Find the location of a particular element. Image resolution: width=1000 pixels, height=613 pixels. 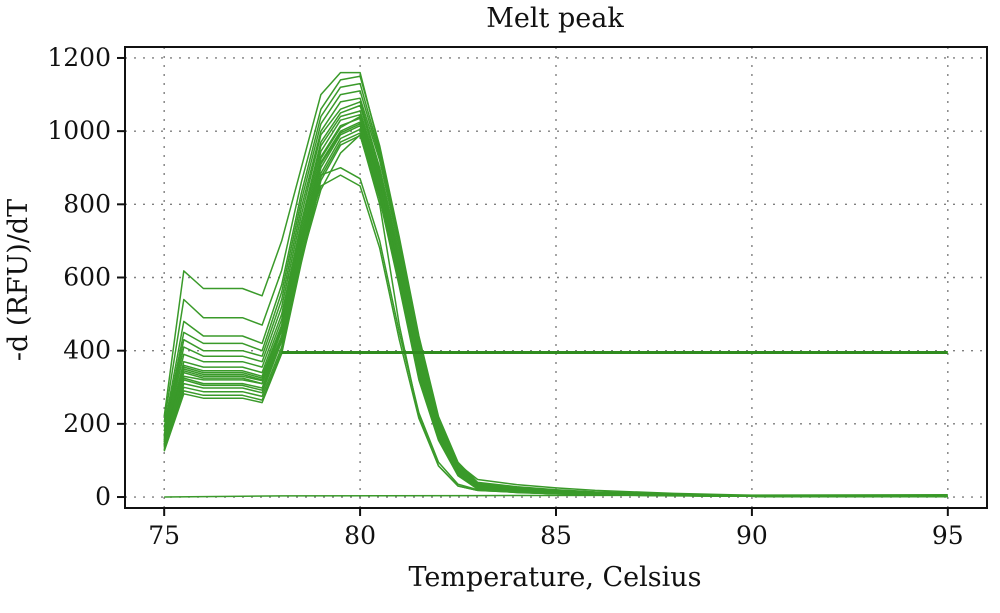

y-tick-label-0: 0 is located at coordinates (103, 496).